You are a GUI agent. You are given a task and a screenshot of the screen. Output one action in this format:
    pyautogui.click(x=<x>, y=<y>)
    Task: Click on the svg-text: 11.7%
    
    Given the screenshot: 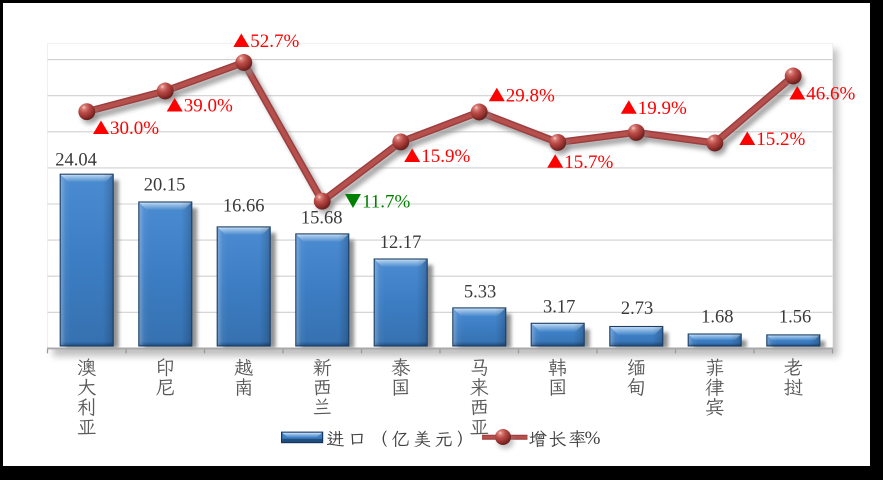 What is the action you would take?
    pyautogui.click(x=386, y=202)
    